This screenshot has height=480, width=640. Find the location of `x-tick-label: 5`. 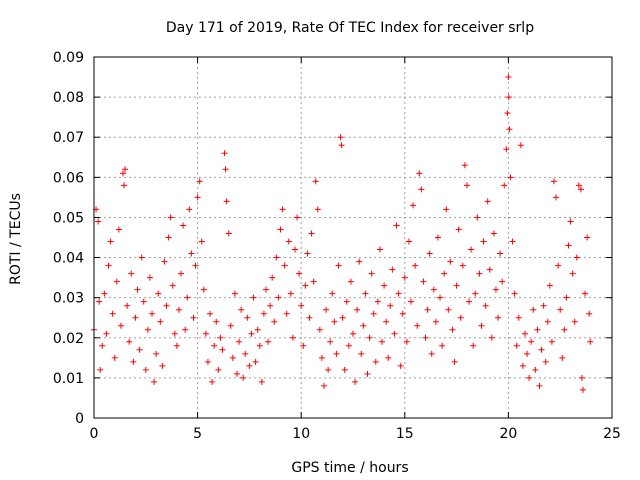

x-tick-label: 5 is located at coordinates (197, 434).